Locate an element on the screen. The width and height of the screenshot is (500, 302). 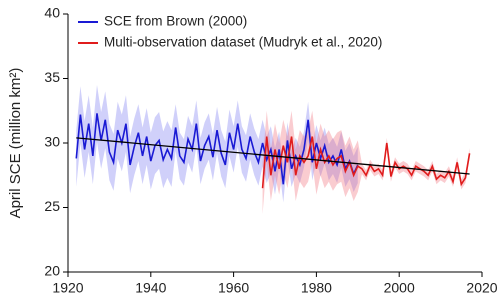
y-tick-label: 30 is located at coordinates (52, 142).